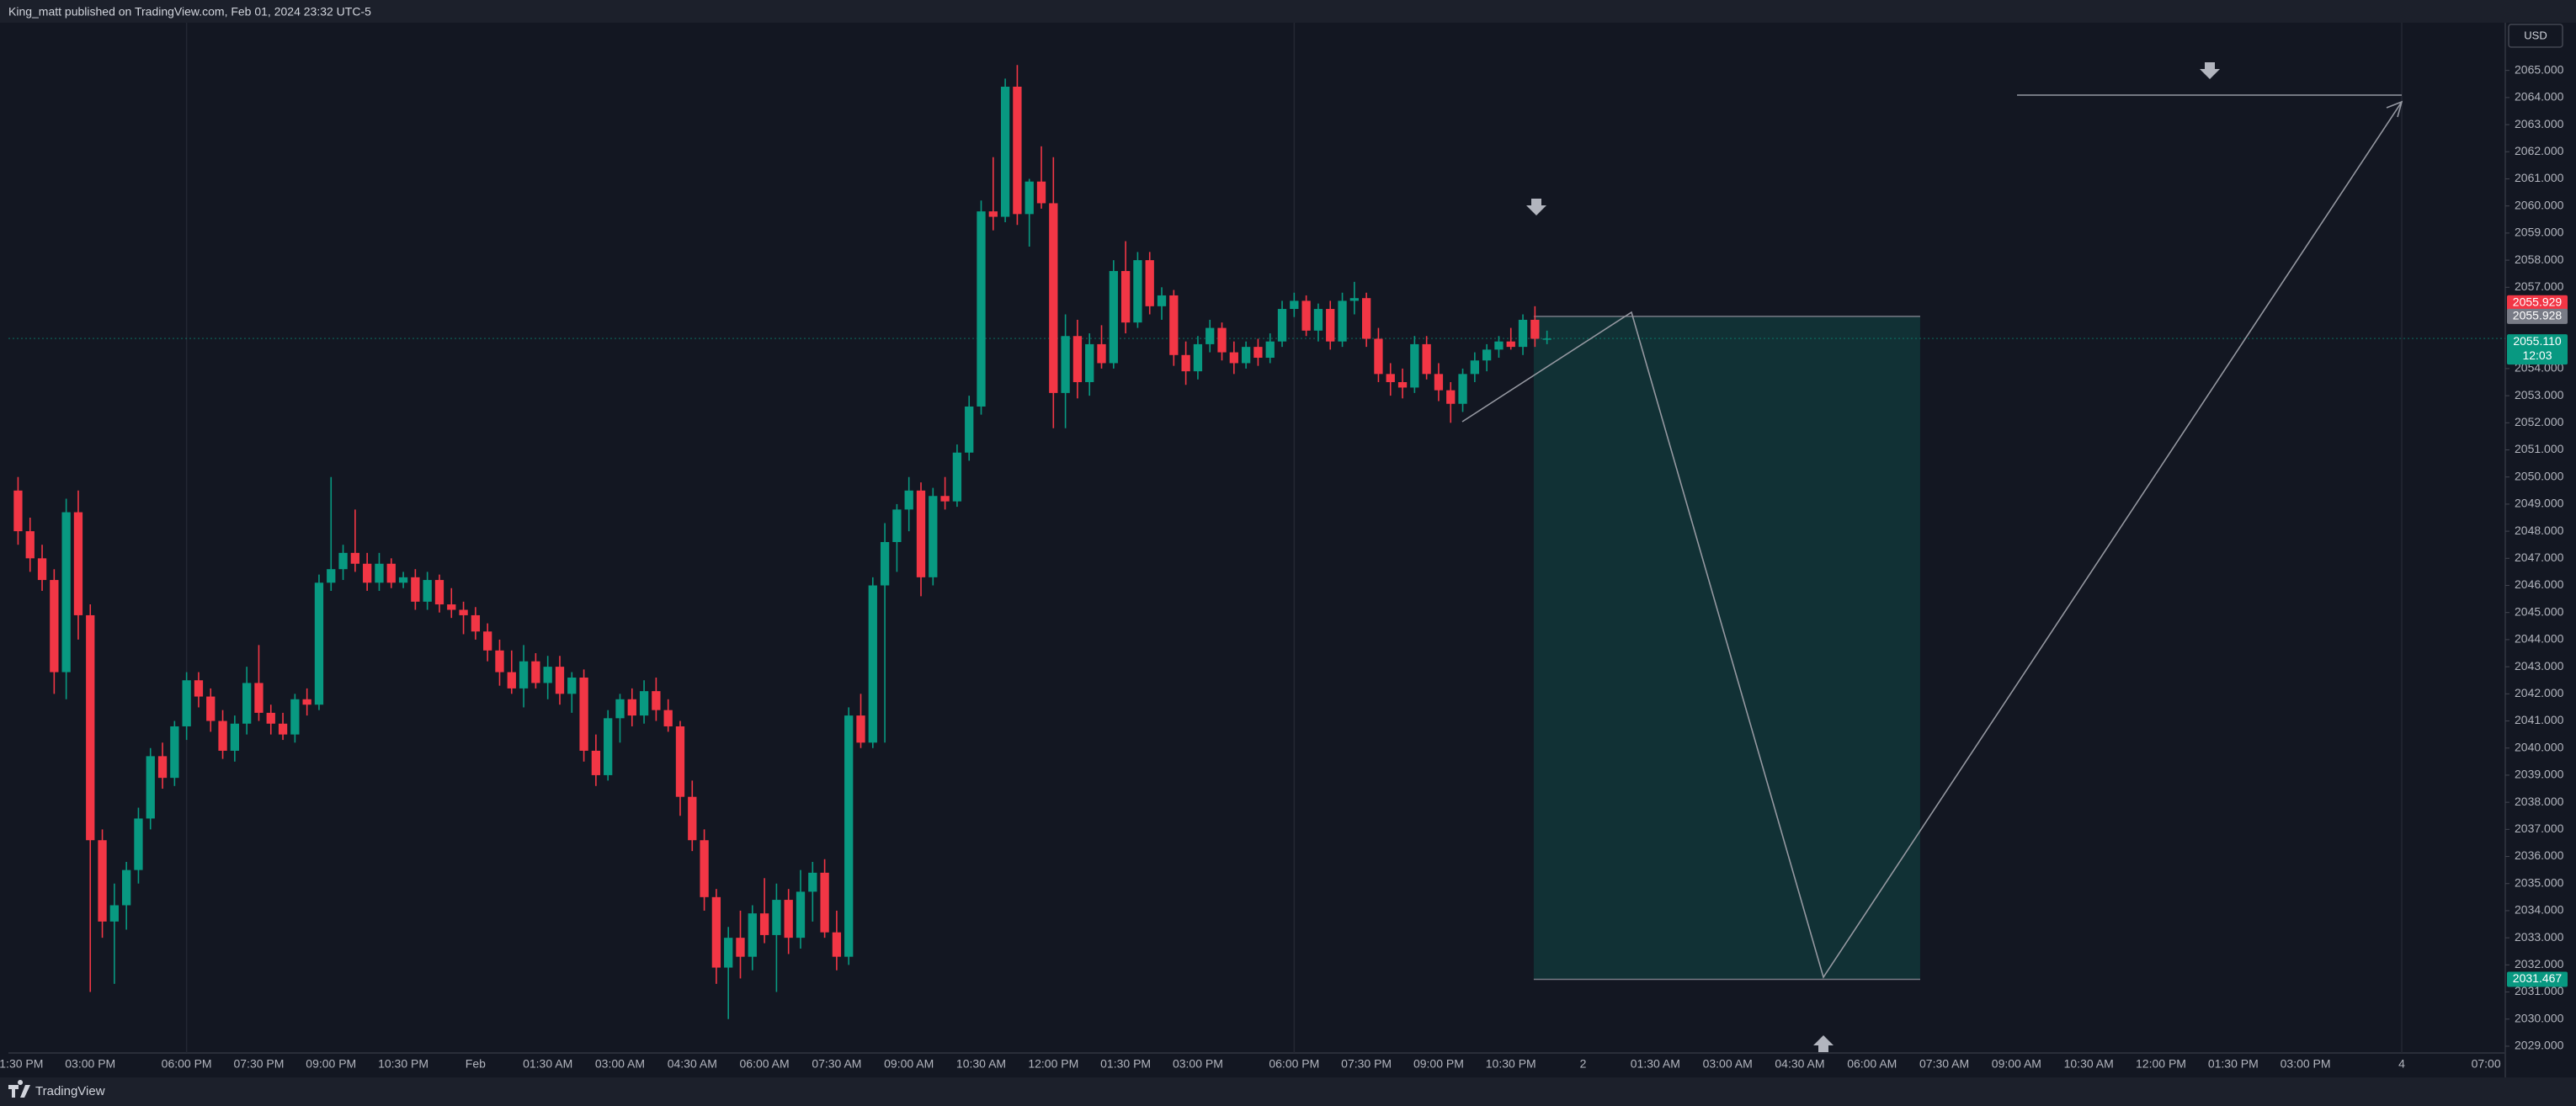 This screenshot has width=2576, height=1106. What do you see at coordinates (2538, 979) in the screenshot?
I see `target-price-label-badge` at bounding box center [2538, 979].